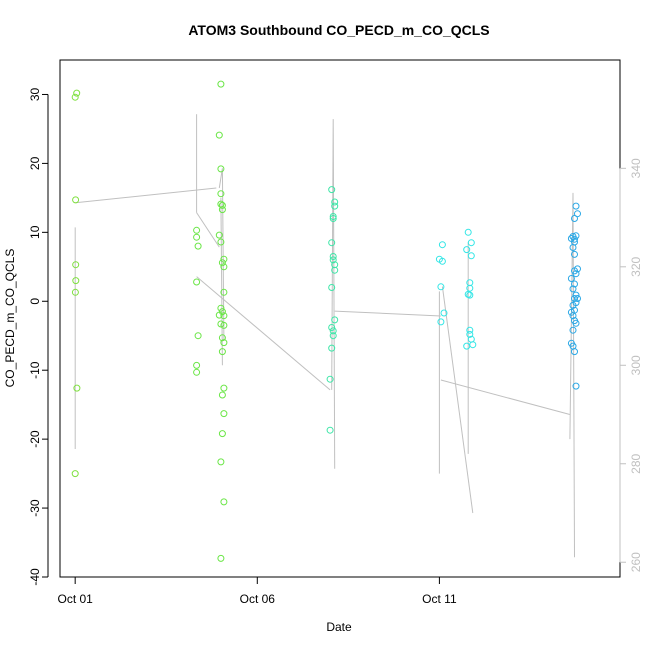  What do you see at coordinates (338, 30) in the screenshot?
I see `chart-title: ATOM3 Southbound CO_PECD_m_CO_QCLS` at bounding box center [338, 30].